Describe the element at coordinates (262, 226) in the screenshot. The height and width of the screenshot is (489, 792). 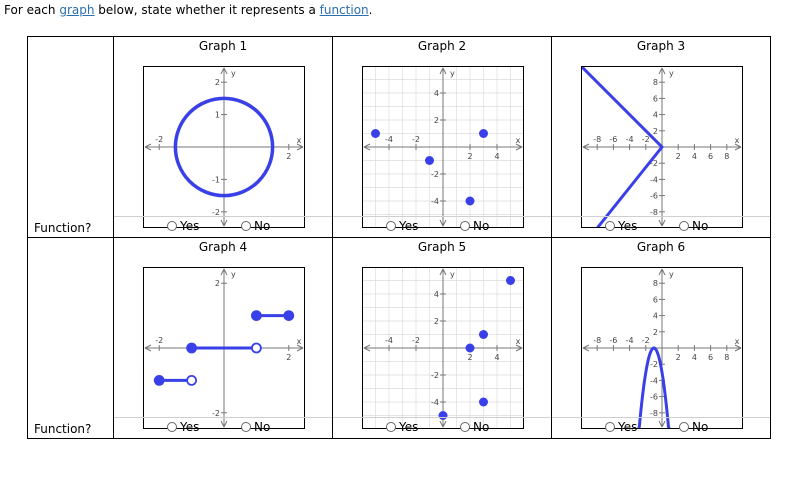
I see `no-label: No` at that location.